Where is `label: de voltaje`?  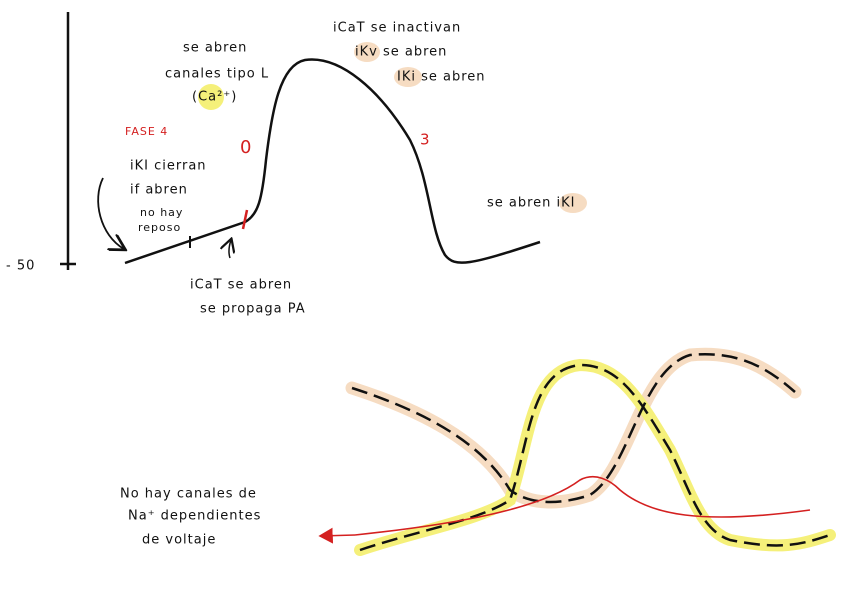 label: de voltaje is located at coordinates (179, 540).